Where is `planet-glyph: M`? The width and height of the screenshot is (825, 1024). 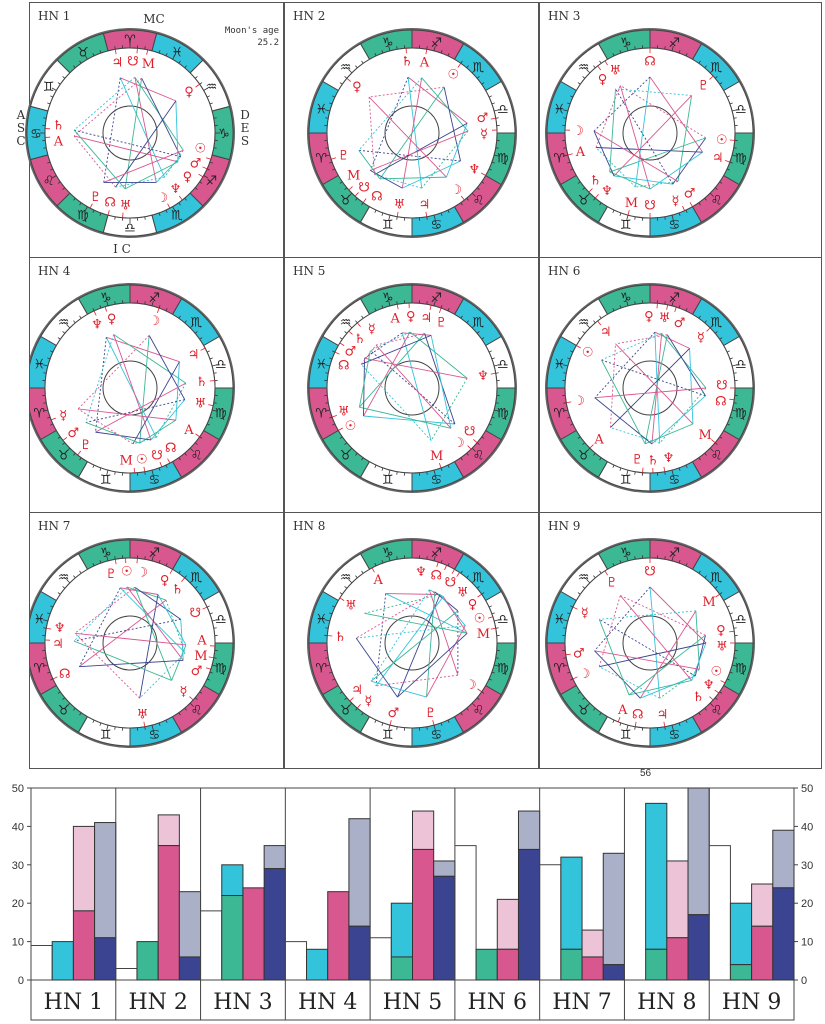
planet-glyph: M is located at coordinates (200, 656).